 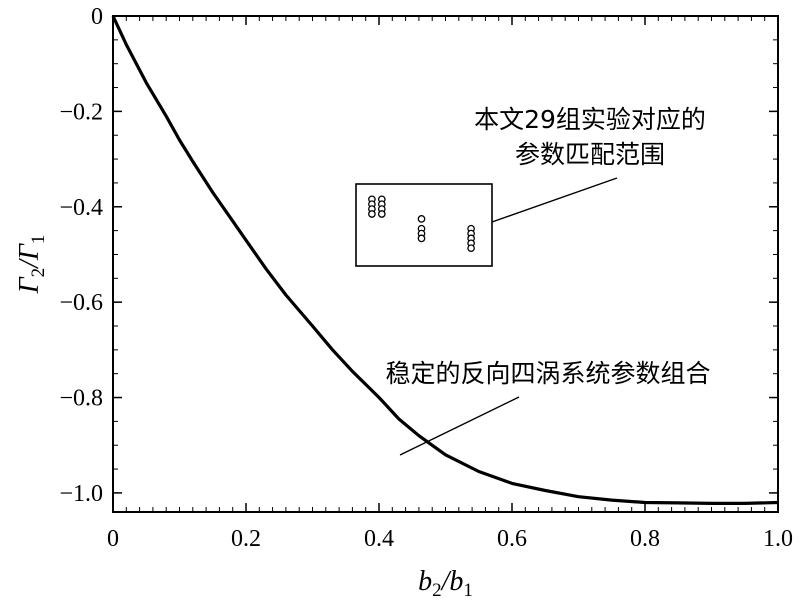 What do you see at coordinates (459, 426) in the screenshot?
I see `annotation-leader-stable` at bounding box center [459, 426].